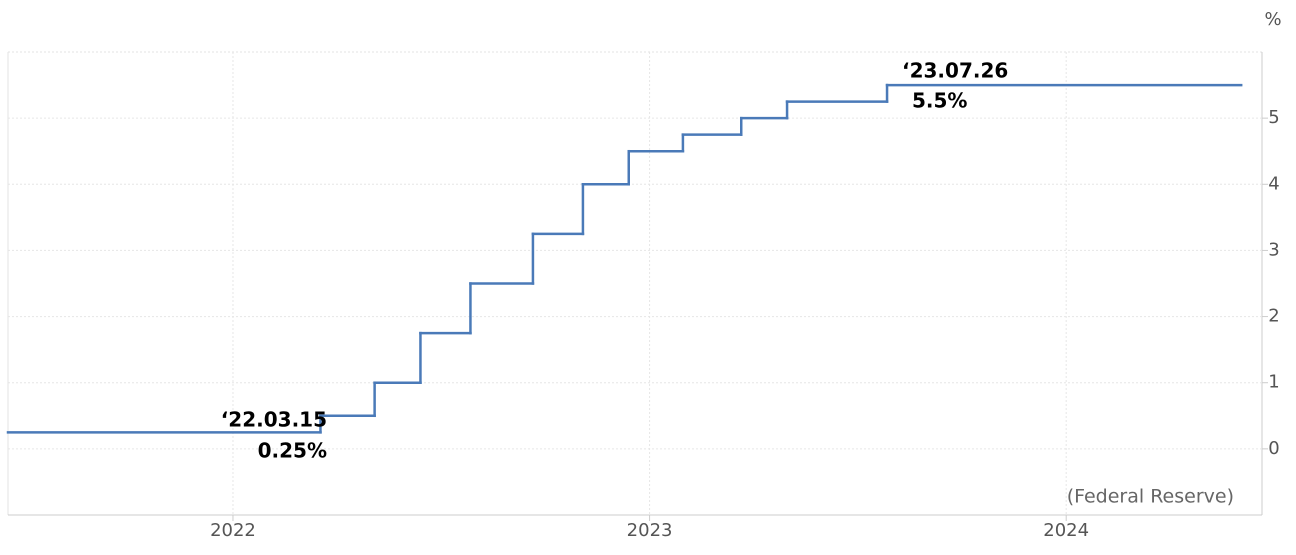 The width and height of the screenshot is (1296, 555). I want to click on unit-label: %, so click(1272, 19).